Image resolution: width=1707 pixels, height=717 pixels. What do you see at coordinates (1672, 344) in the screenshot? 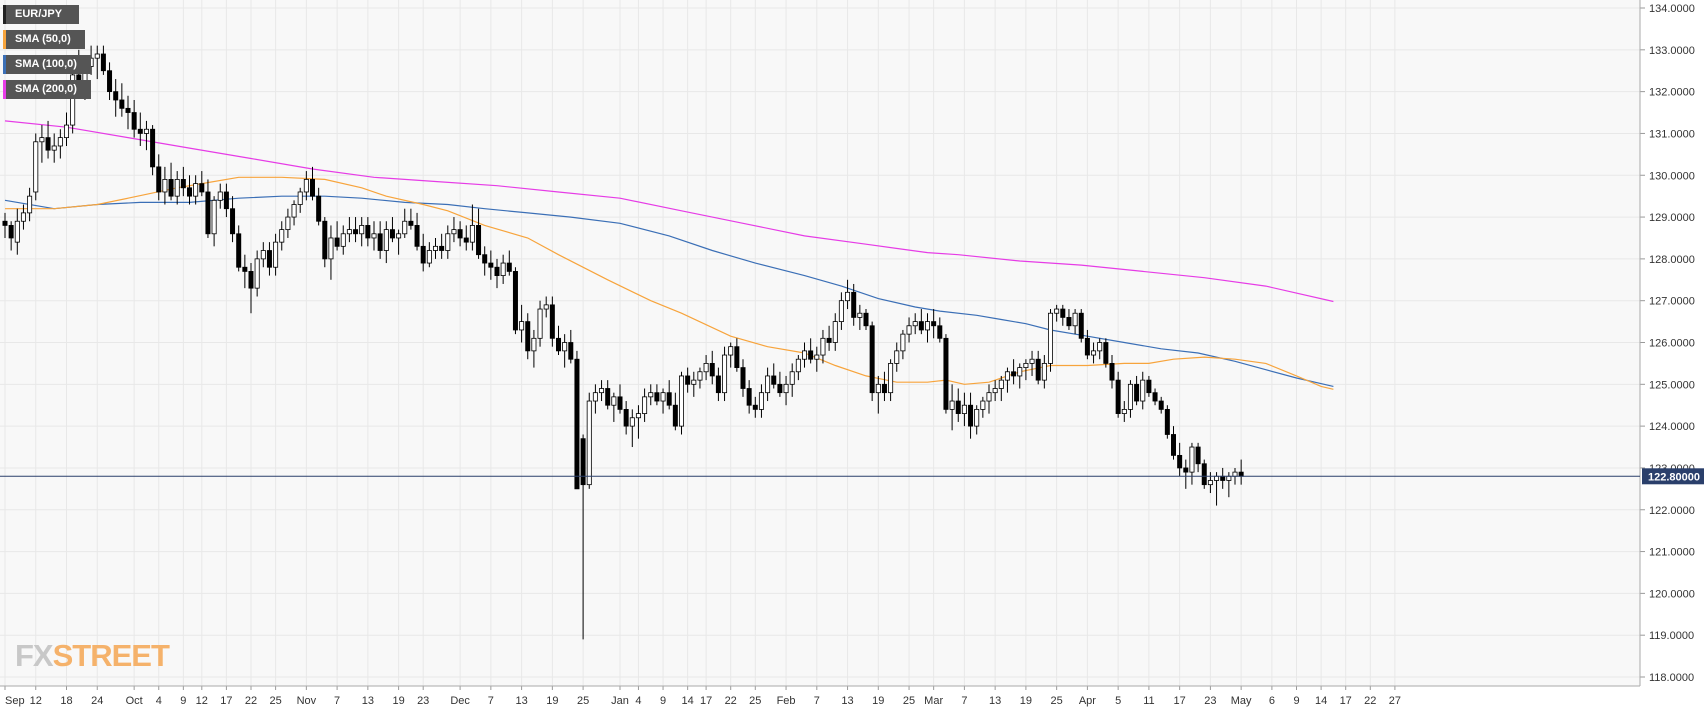
I see `y-tick-label: 126.0000` at bounding box center [1672, 344].